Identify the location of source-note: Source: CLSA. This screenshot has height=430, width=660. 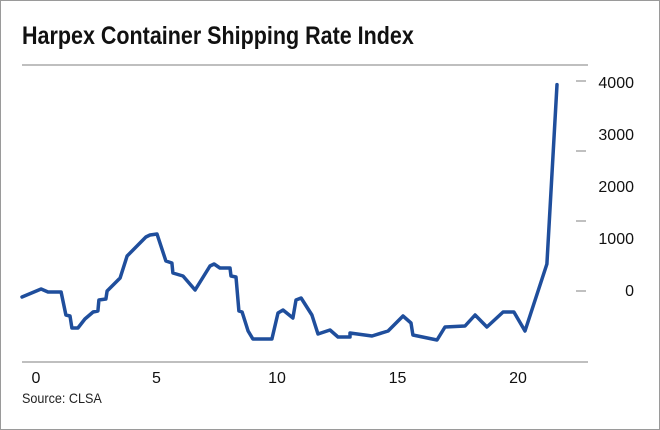
(62, 398).